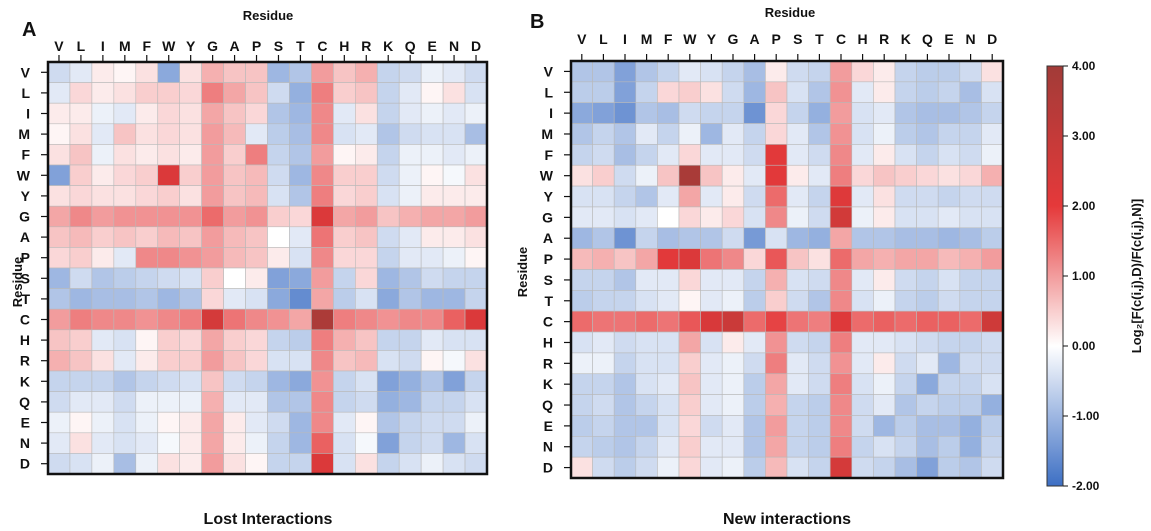  I want to click on heatmap-cell-e-y, so click(190, 422).